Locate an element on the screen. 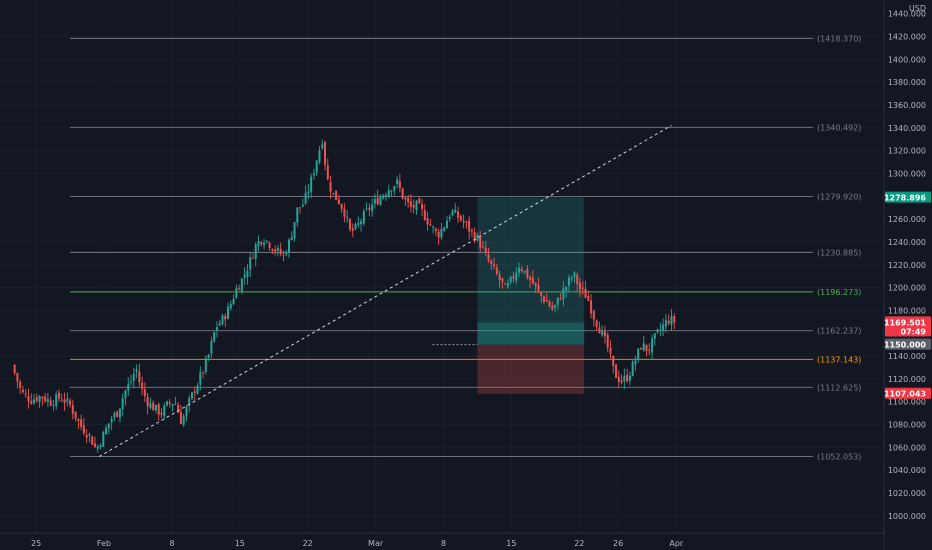 This screenshot has height=550, width=932. profit-zone is located at coordinates (531, 271).